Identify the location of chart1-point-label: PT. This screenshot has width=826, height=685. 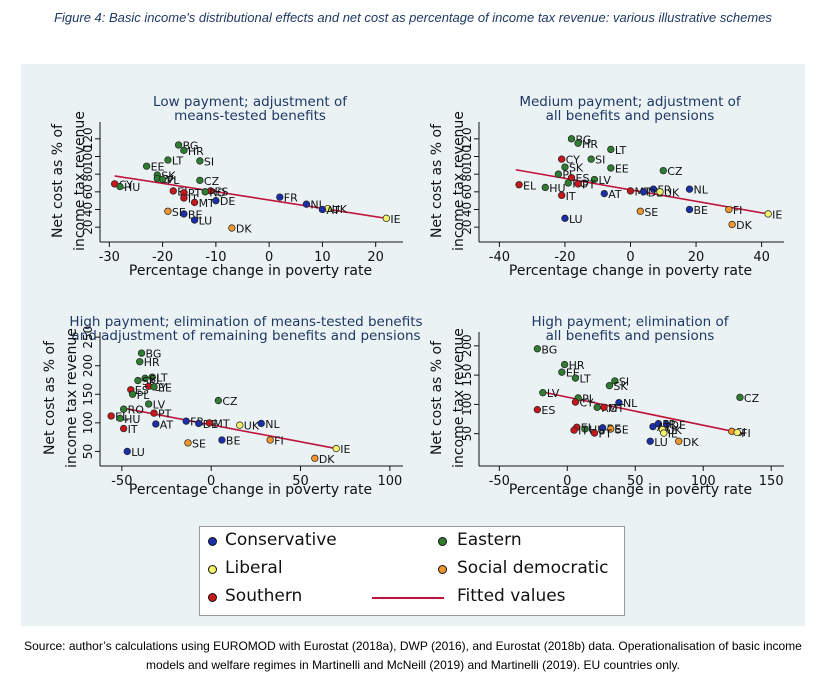
(195, 193).